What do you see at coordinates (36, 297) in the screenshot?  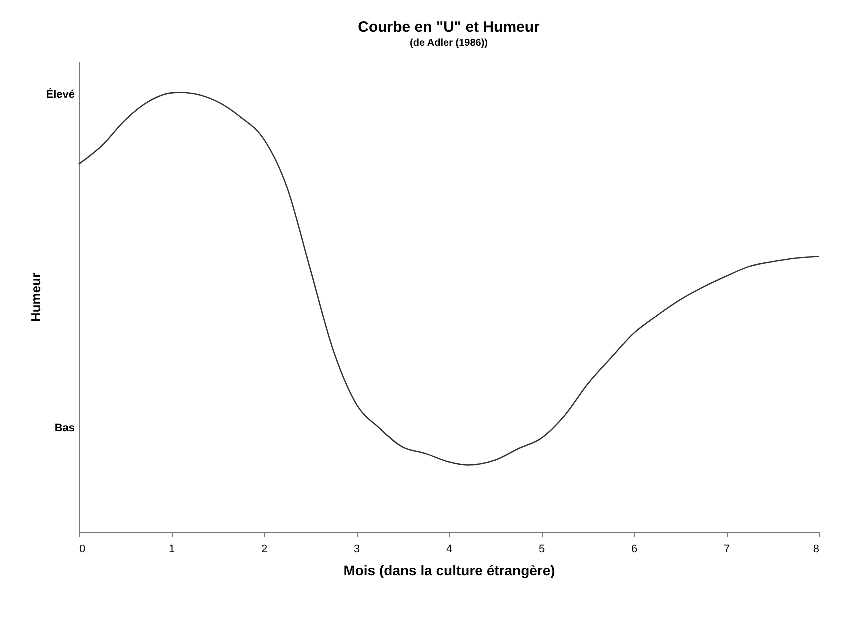 I see `y-axis-title: Humeur` at bounding box center [36, 297].